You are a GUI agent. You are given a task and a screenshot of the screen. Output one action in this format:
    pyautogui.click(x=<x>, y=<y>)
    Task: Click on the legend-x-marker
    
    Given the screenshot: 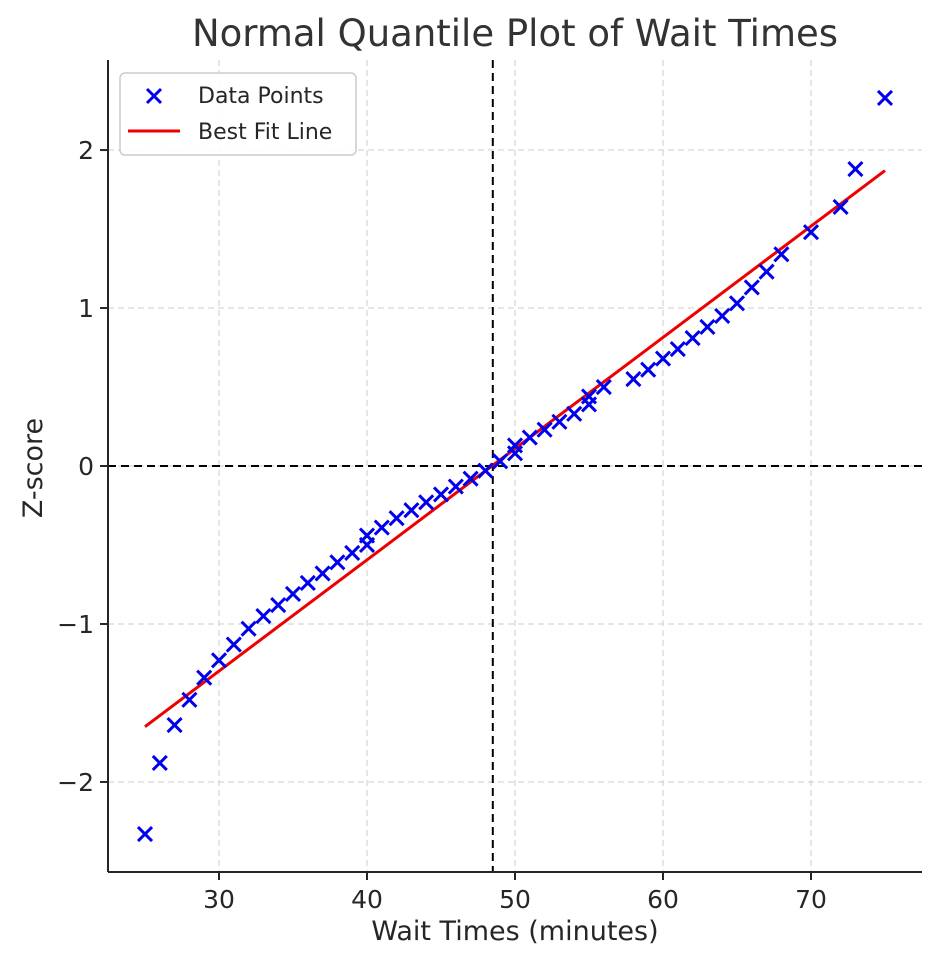 What is the action you would take?
    pyautogui.click(x=154, y=96)
    